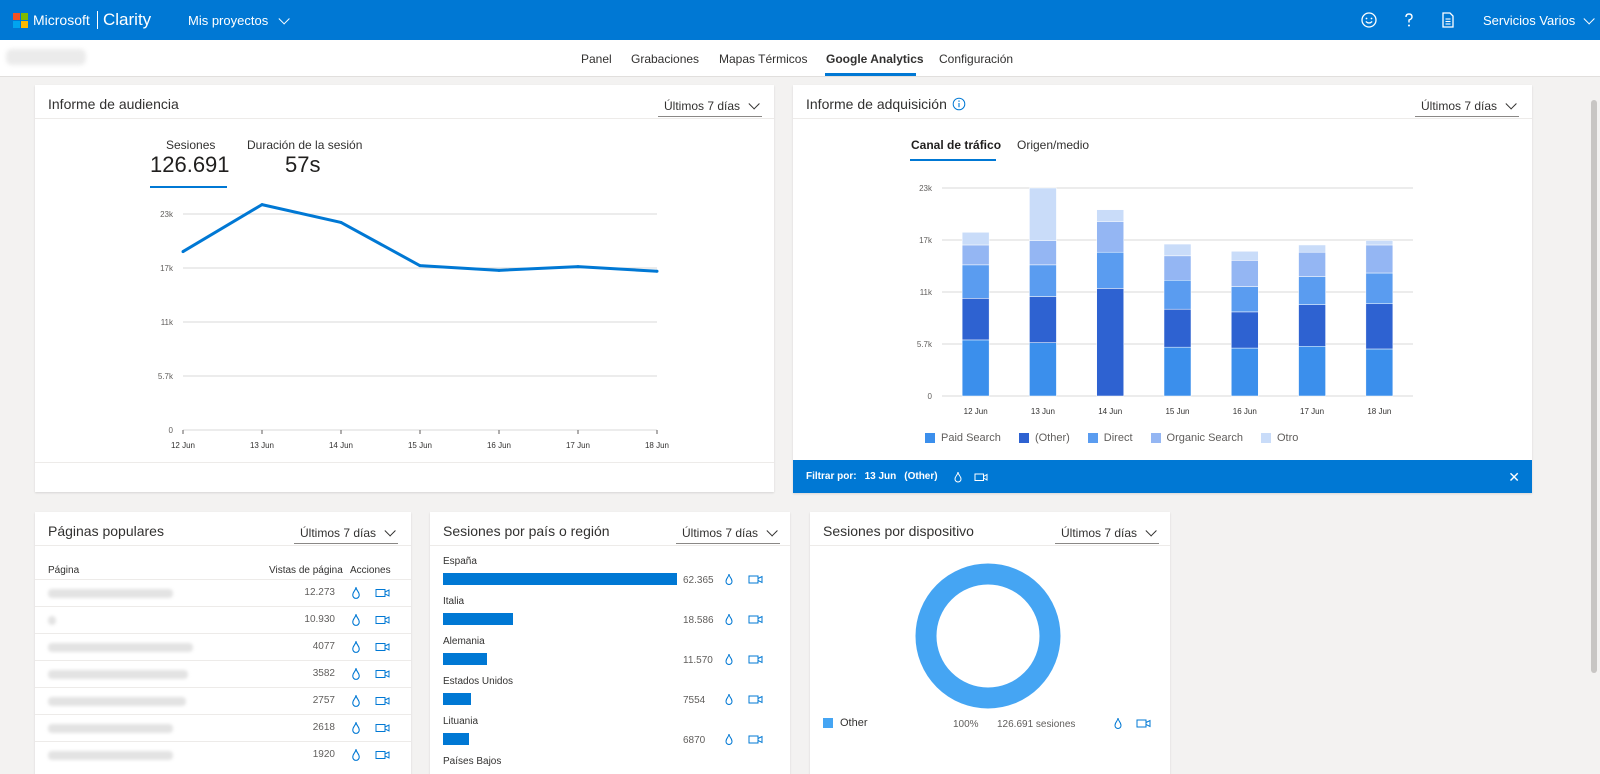  I want to click on page-scrollbar, so click(1594, 386).